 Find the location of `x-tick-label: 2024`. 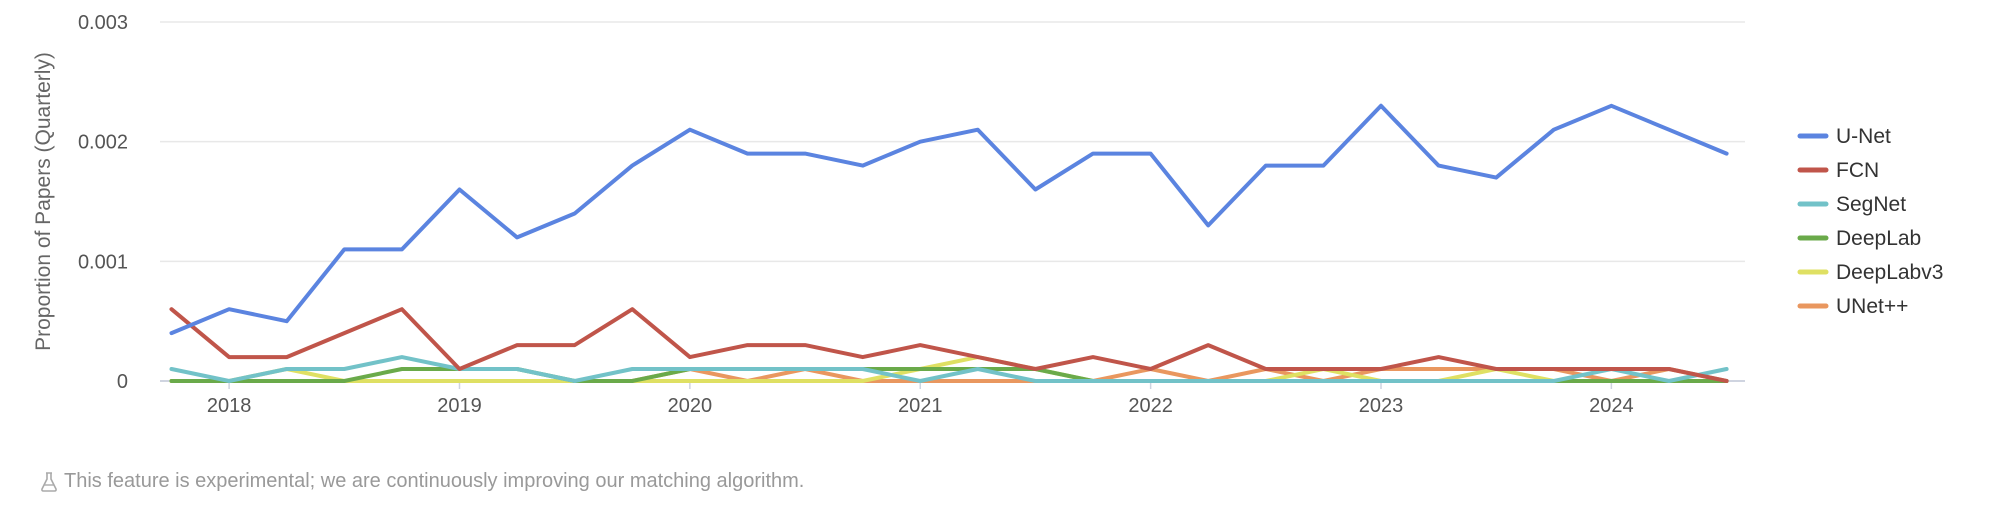

x-tick-label: 2024 is located at coordinates (1611, 406).